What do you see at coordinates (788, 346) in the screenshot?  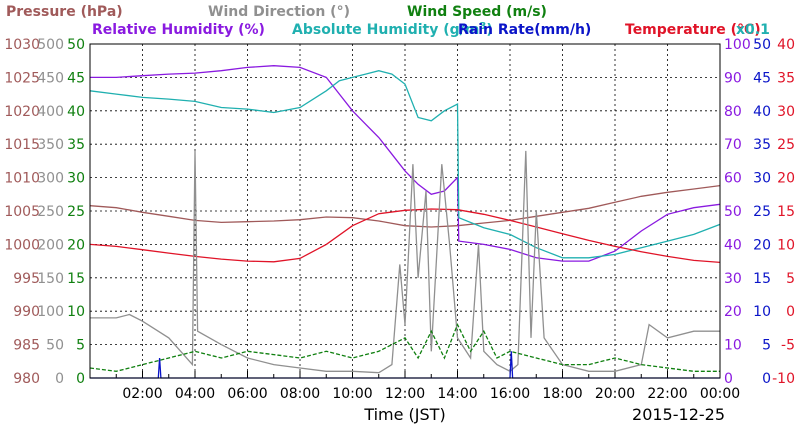 I see `temperature-tick-label: -5` at bounding box center [788, 346].